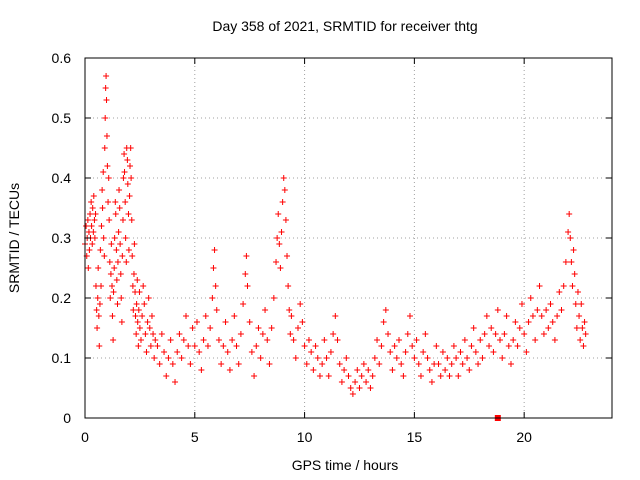  I want to click on x-tick-label: 0, so click(85, 437).